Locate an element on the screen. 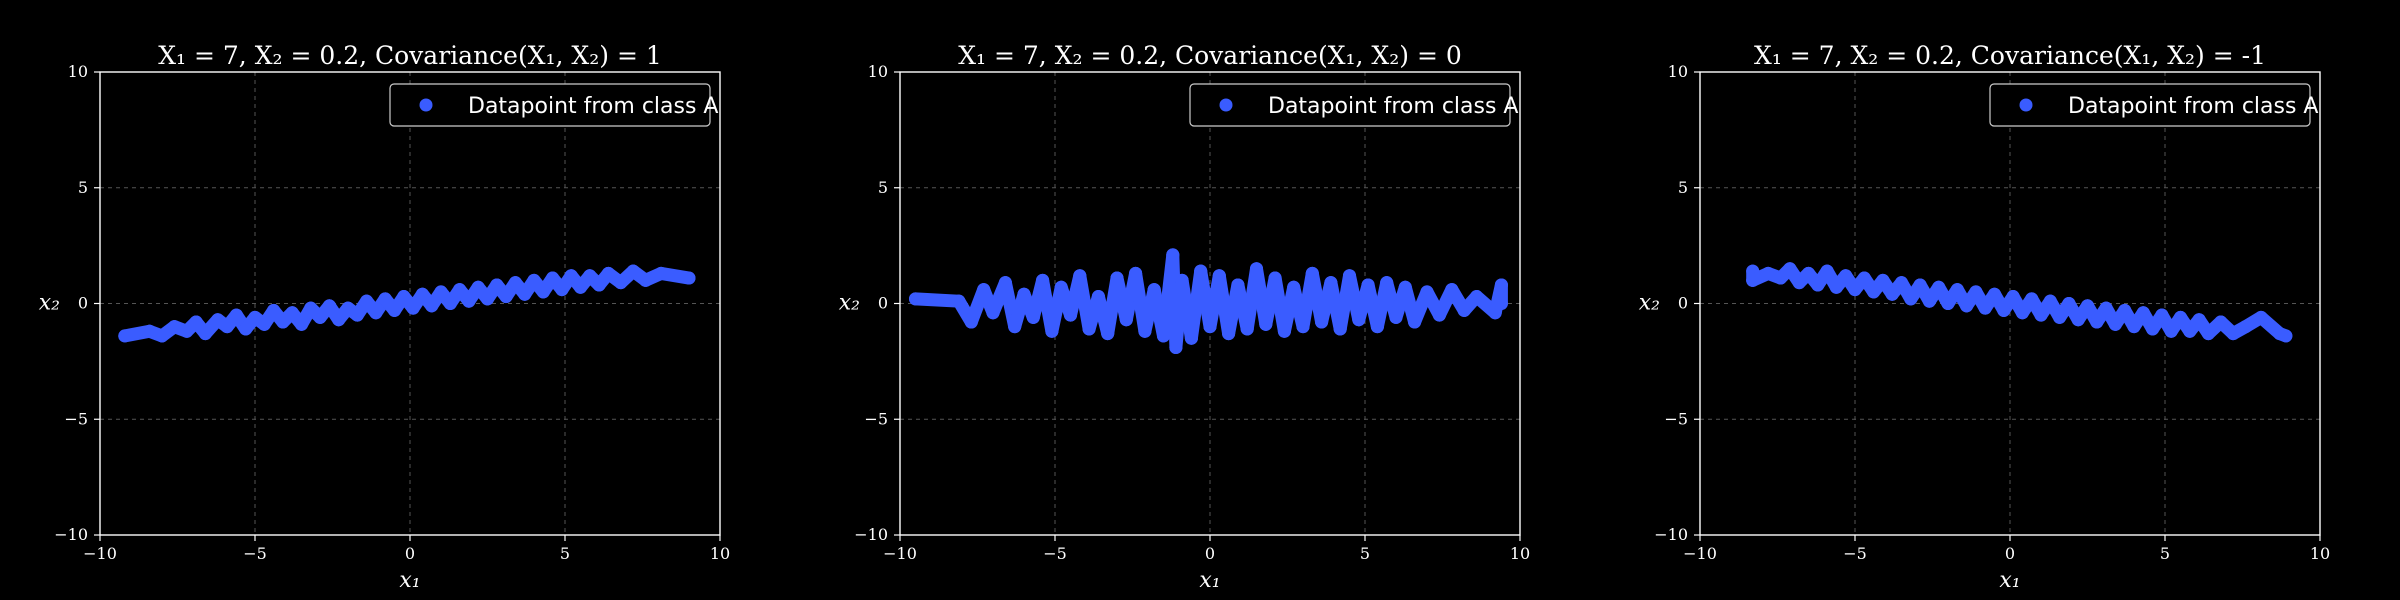  chart-title: X₁ = 7, X₂ = 0.2, Covariance(X₁, X₂) = 0 is located at coordinates (1210, 55).